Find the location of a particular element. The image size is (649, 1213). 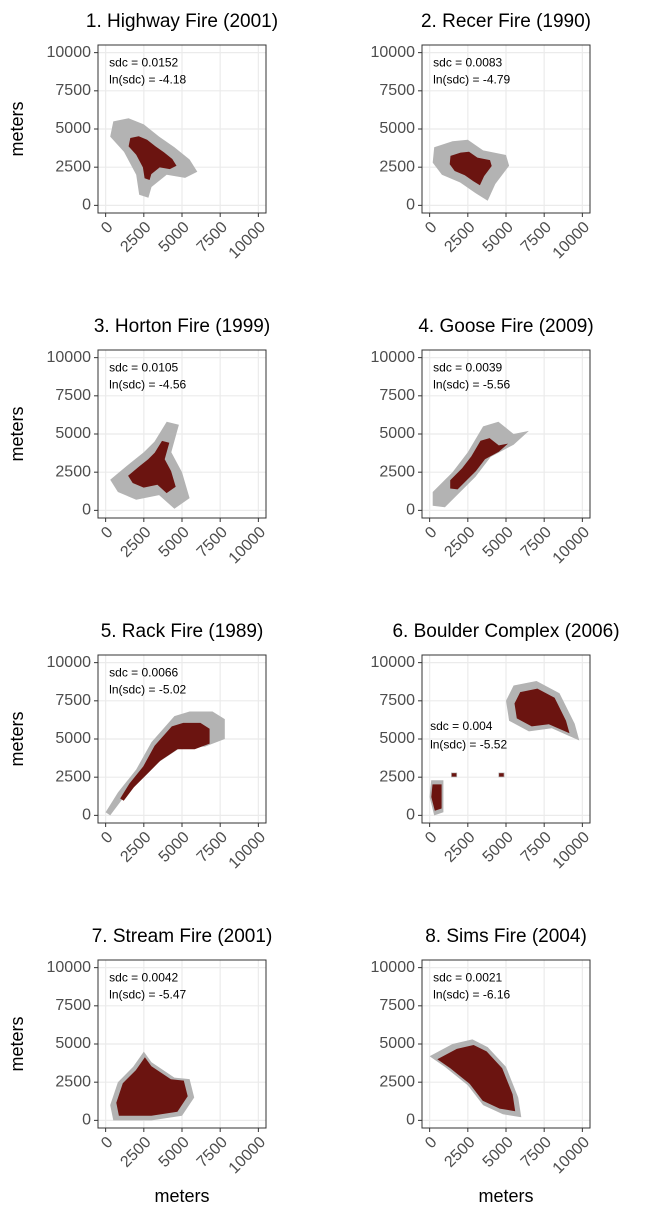

annotation: sdc = 0.0066 is located at coordinates (143, 672).